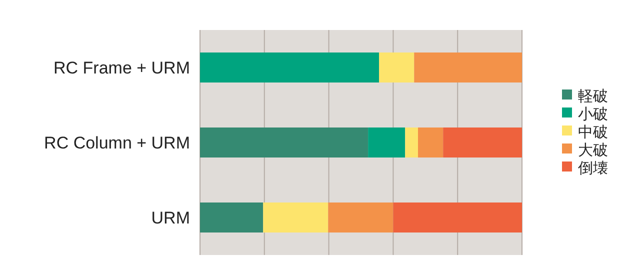  I want to click on legend-label: 小破, so click(593, 114).